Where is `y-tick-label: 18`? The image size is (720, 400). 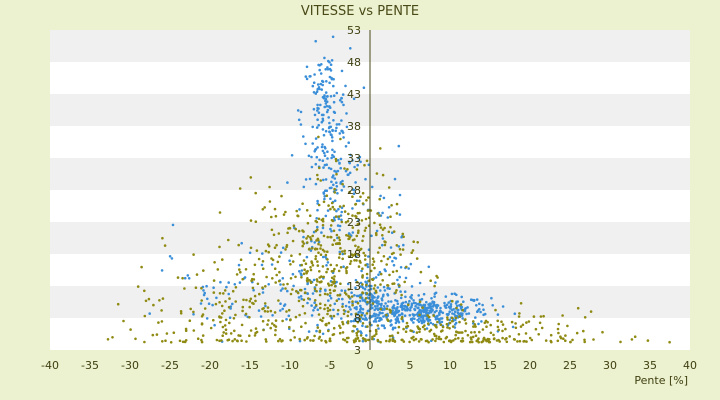 y-tick-label: 18 is located at coordinates (354, 254).